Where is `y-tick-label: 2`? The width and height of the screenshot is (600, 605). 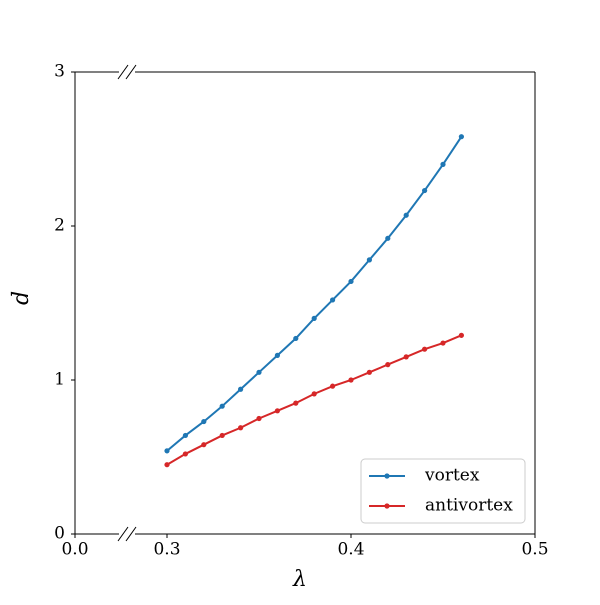 y-tick-label: 2 is located at coordinates (59, 226).